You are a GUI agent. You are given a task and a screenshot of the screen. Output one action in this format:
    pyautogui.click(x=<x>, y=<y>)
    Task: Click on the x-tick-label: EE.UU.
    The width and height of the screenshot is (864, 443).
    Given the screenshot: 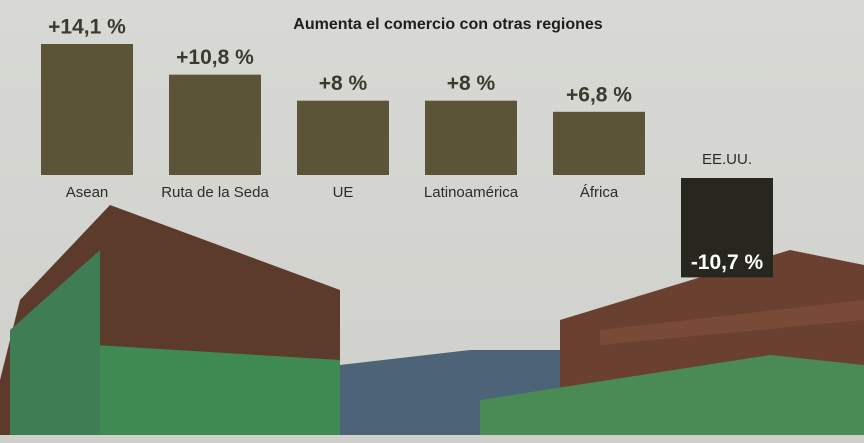 What is the action you would take?
    pyautogui.click(x=727, y=159)
    